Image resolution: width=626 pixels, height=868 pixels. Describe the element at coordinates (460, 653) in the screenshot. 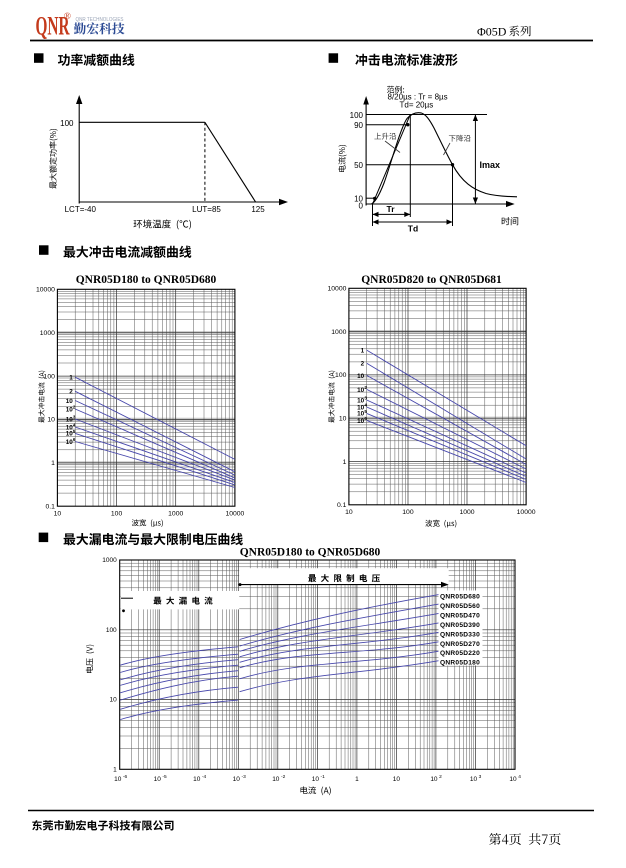

I see `svg-text: QNR05D220` at that location.